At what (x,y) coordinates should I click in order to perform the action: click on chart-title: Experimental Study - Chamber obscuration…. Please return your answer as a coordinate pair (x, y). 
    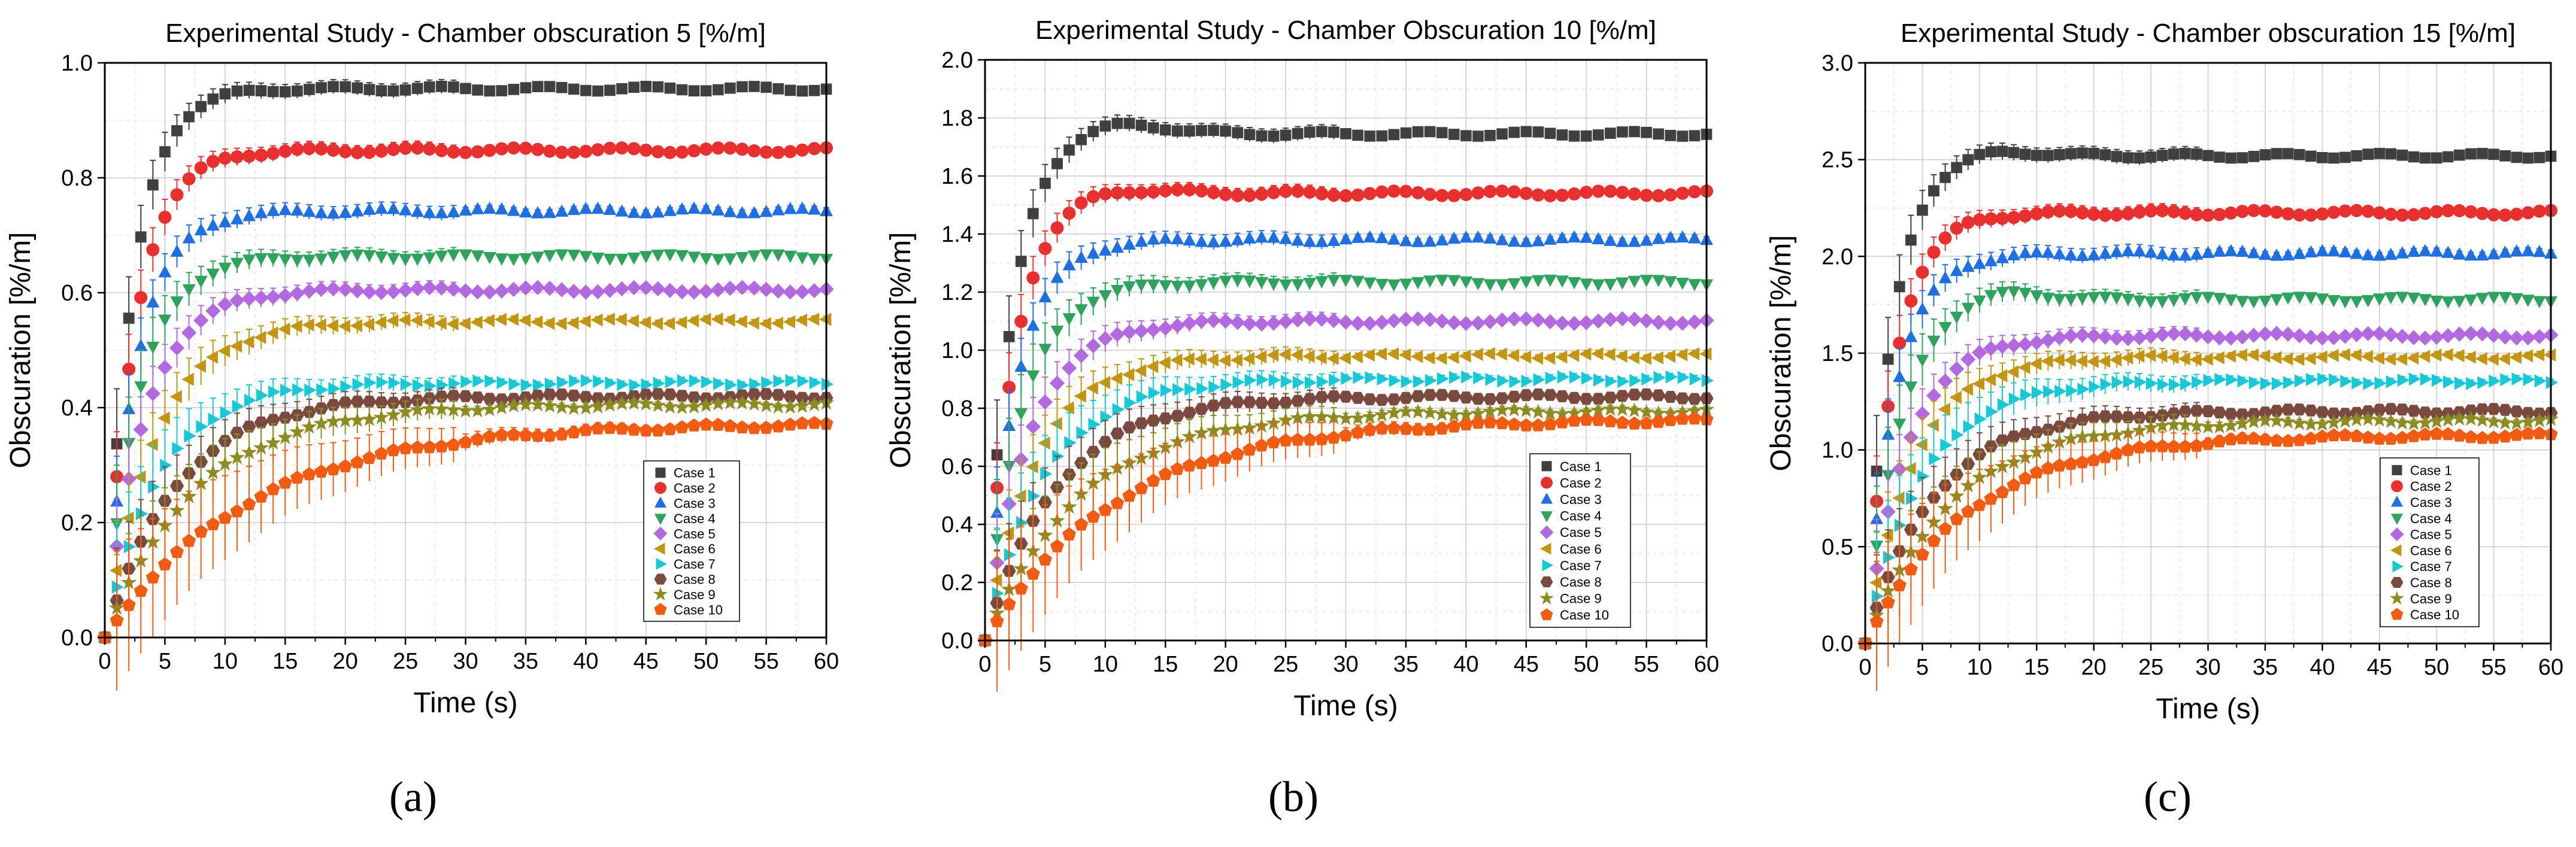
    Looking at the image, I should click on (465, 33).